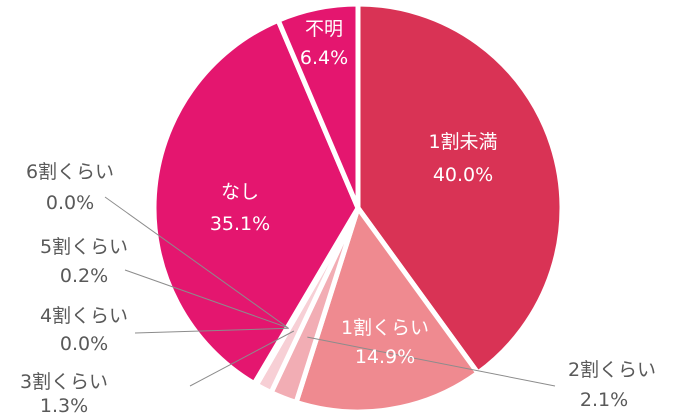 The height and width of the screenshot is (418, 690). What do you see at coordinates (242, 358) in the screenshot?
I see `leader-line-3wari-kurai` at bounding box center [242, 358].